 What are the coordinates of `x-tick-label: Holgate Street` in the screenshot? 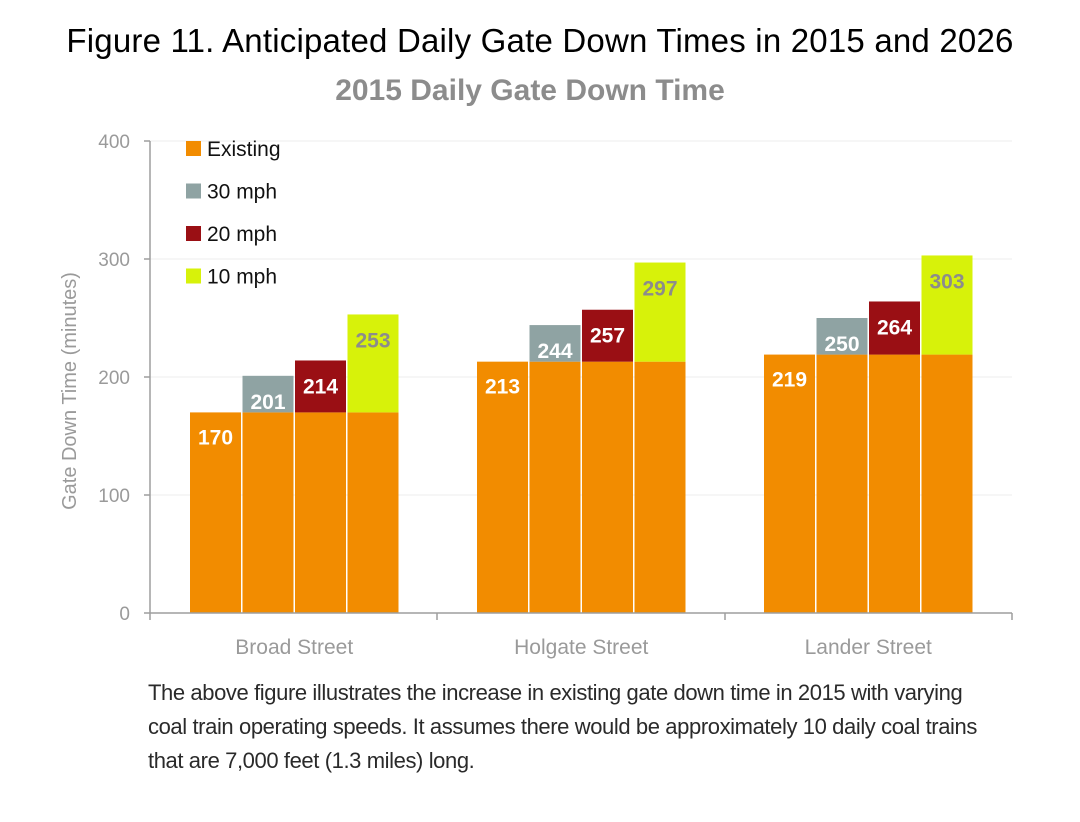 It's located at (581, 647).